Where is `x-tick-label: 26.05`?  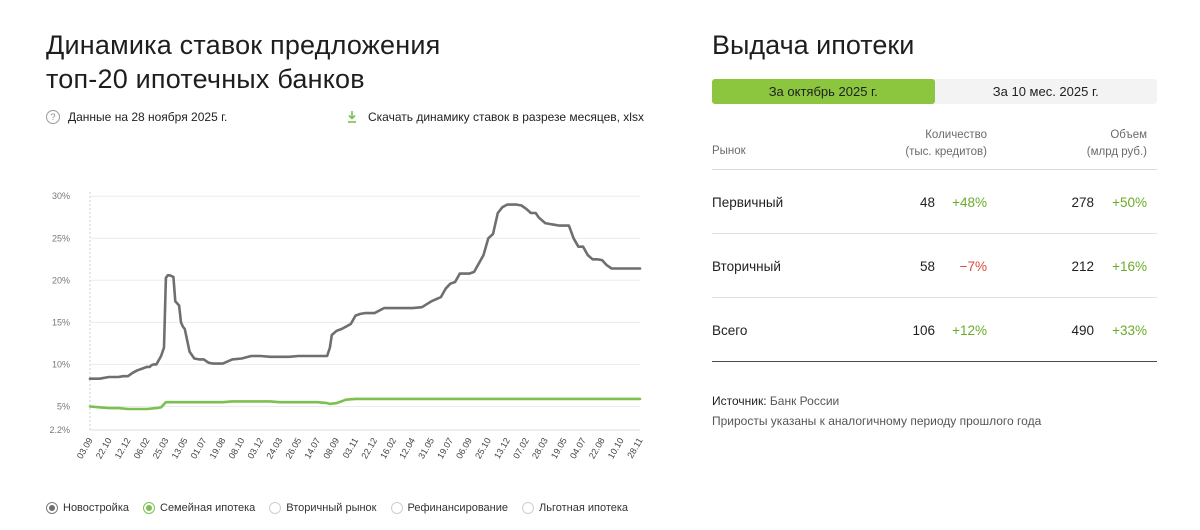 x-tick-label: 26.05 is located at coordinates (293, 448).